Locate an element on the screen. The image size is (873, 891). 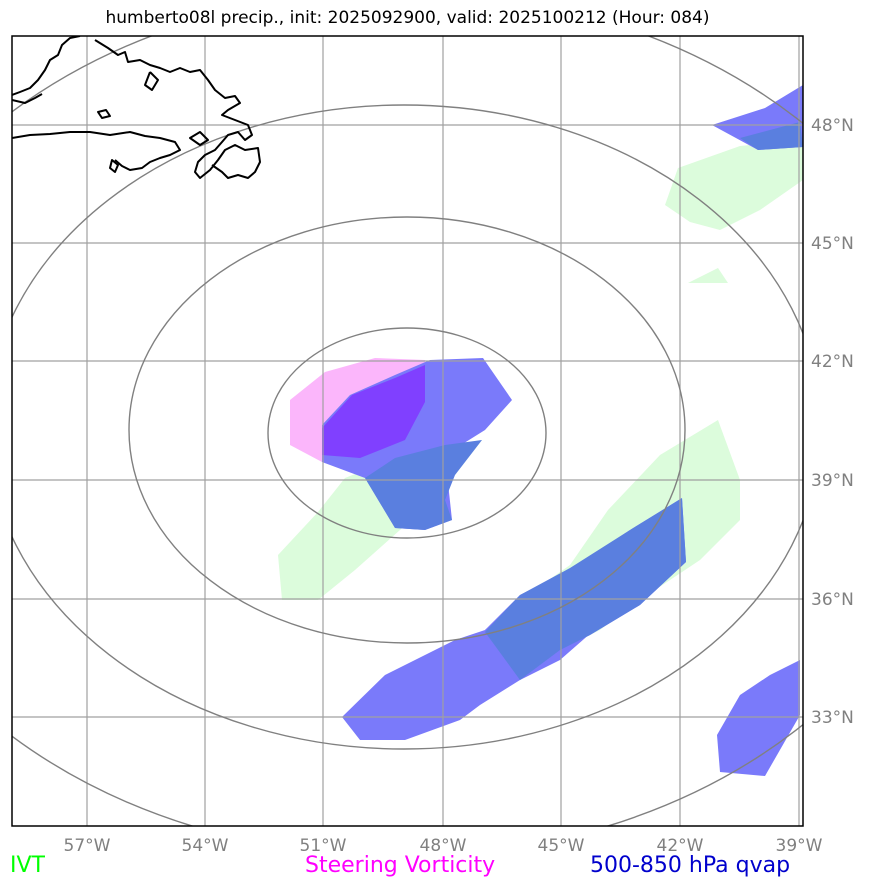
lon-label-51w: 51°W is located at coordinates (323, 846).